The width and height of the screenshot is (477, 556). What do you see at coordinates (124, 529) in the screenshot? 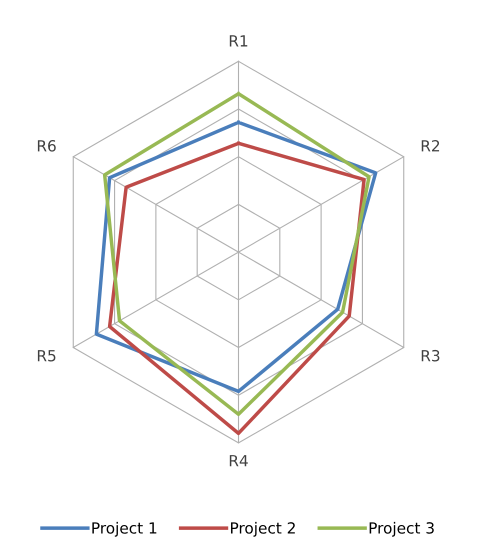
I see `legend-label: Project 1` at bounding box center [124, 529].